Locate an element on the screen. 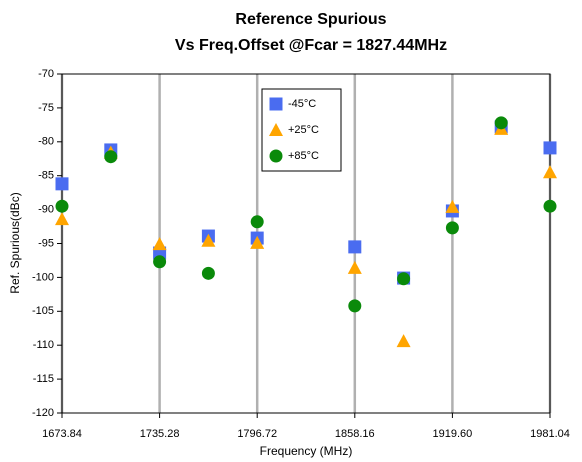  x-tick-label: 1981.04 is located at coordinates (550, 434).